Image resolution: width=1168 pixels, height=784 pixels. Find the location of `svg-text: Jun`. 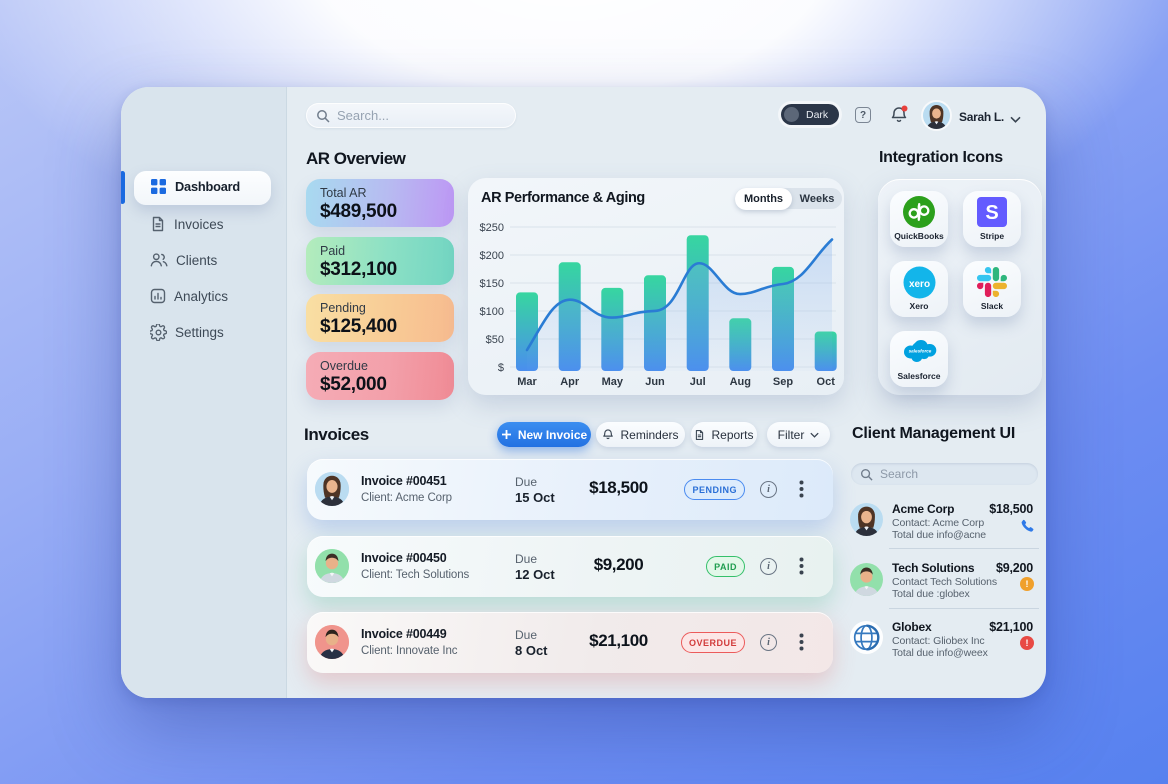

svg-text: Jun is located at coordinates (655, 382).